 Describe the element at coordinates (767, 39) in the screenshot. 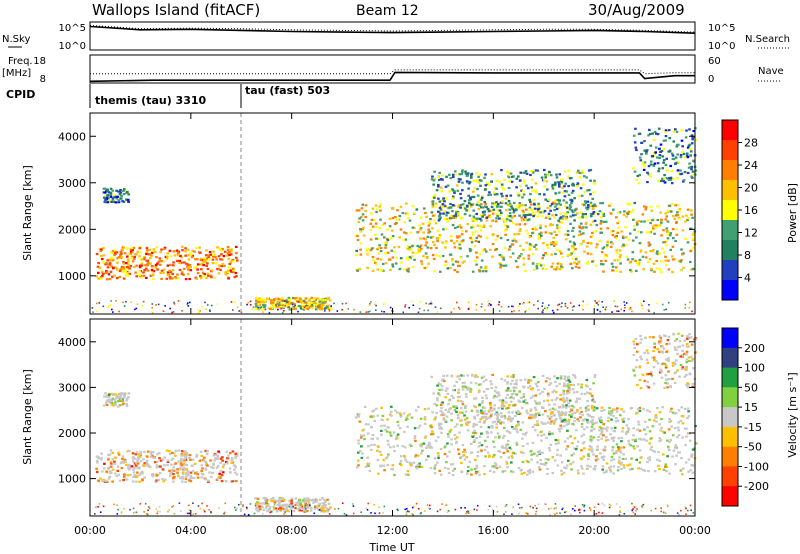

I see `nsearch-label: N.Search` at that location.